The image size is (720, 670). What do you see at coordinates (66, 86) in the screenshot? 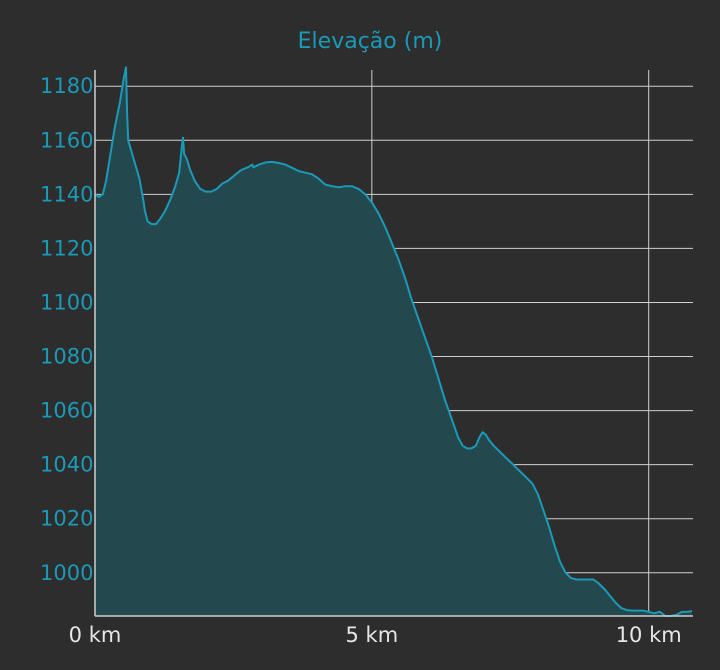
I see `y-tick-label-1180: 1180` at bounding box center [66, 86].